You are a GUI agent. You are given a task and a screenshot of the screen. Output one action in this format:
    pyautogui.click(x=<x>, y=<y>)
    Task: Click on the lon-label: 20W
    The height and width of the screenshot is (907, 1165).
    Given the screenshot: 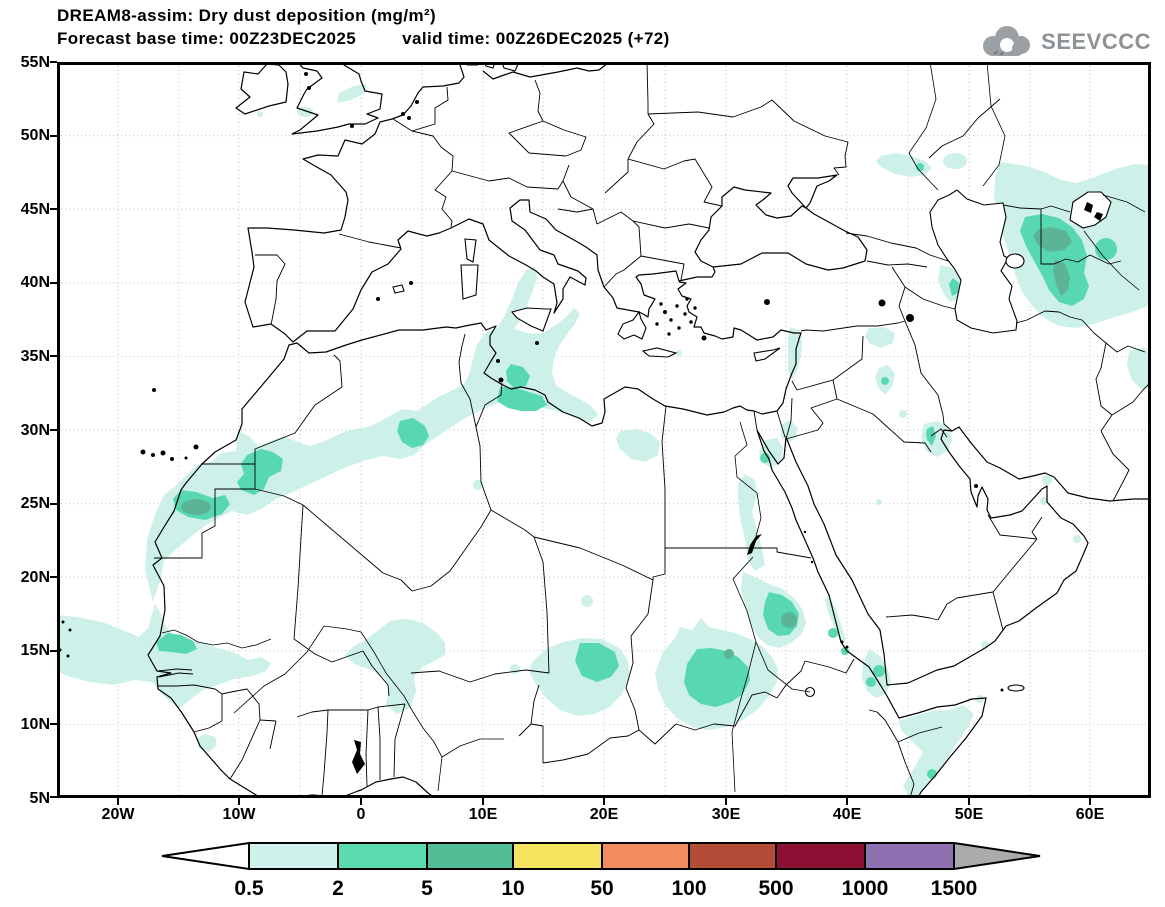 What is the action you would take?
    pyautogui.click(x=118, y=814)
    